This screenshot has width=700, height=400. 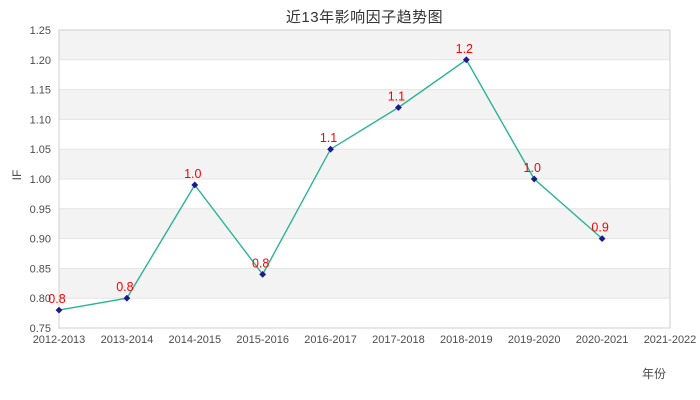 What do you see at coordinates (40, 91) in the screenshot?
I see `y-tick-label: 1.15` at bounding box center [40, 91].